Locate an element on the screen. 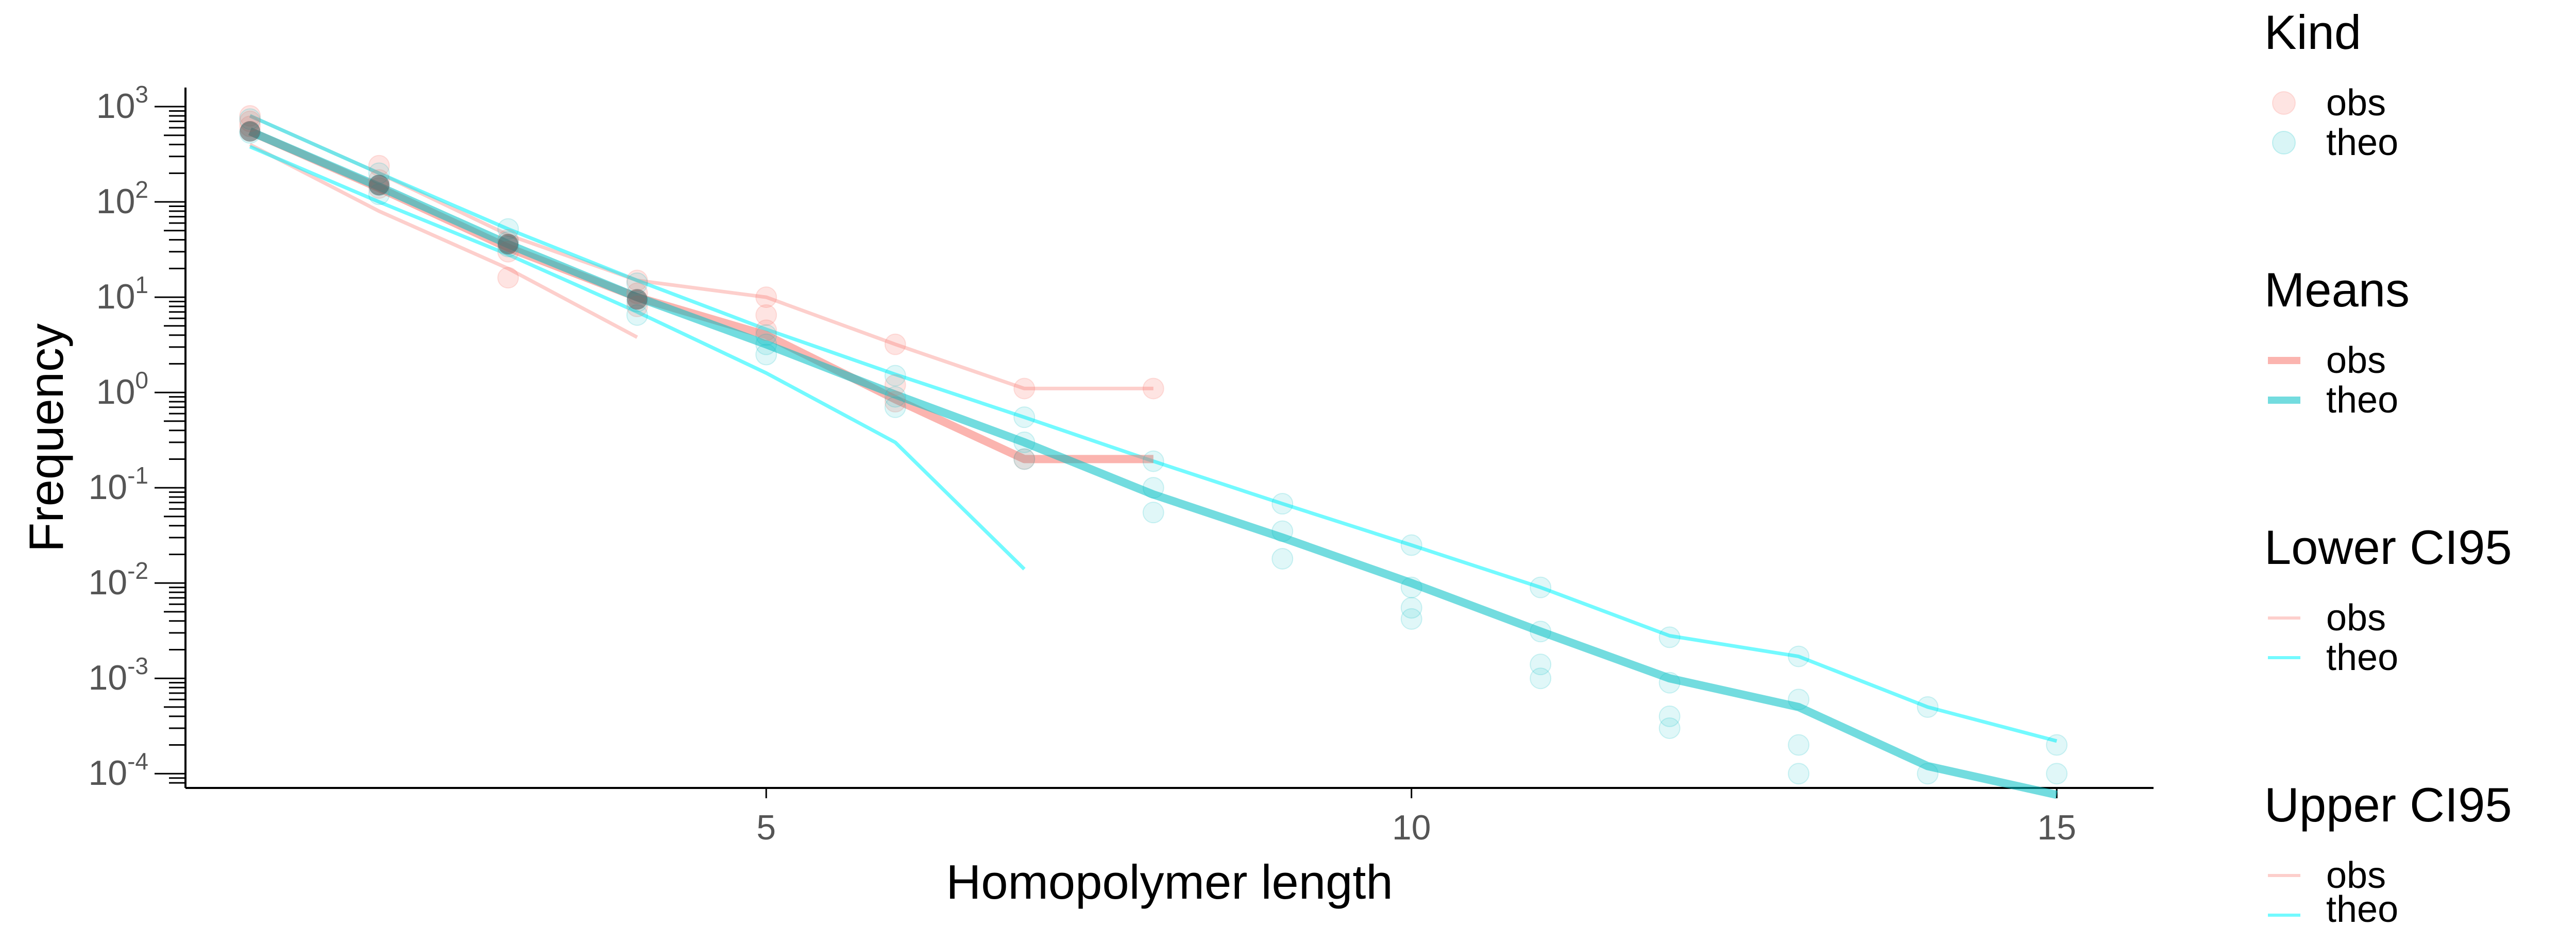 The height and width of the screenshot is (927, 2576). y-tick-label: 10² is located at coordinates (122, 199).